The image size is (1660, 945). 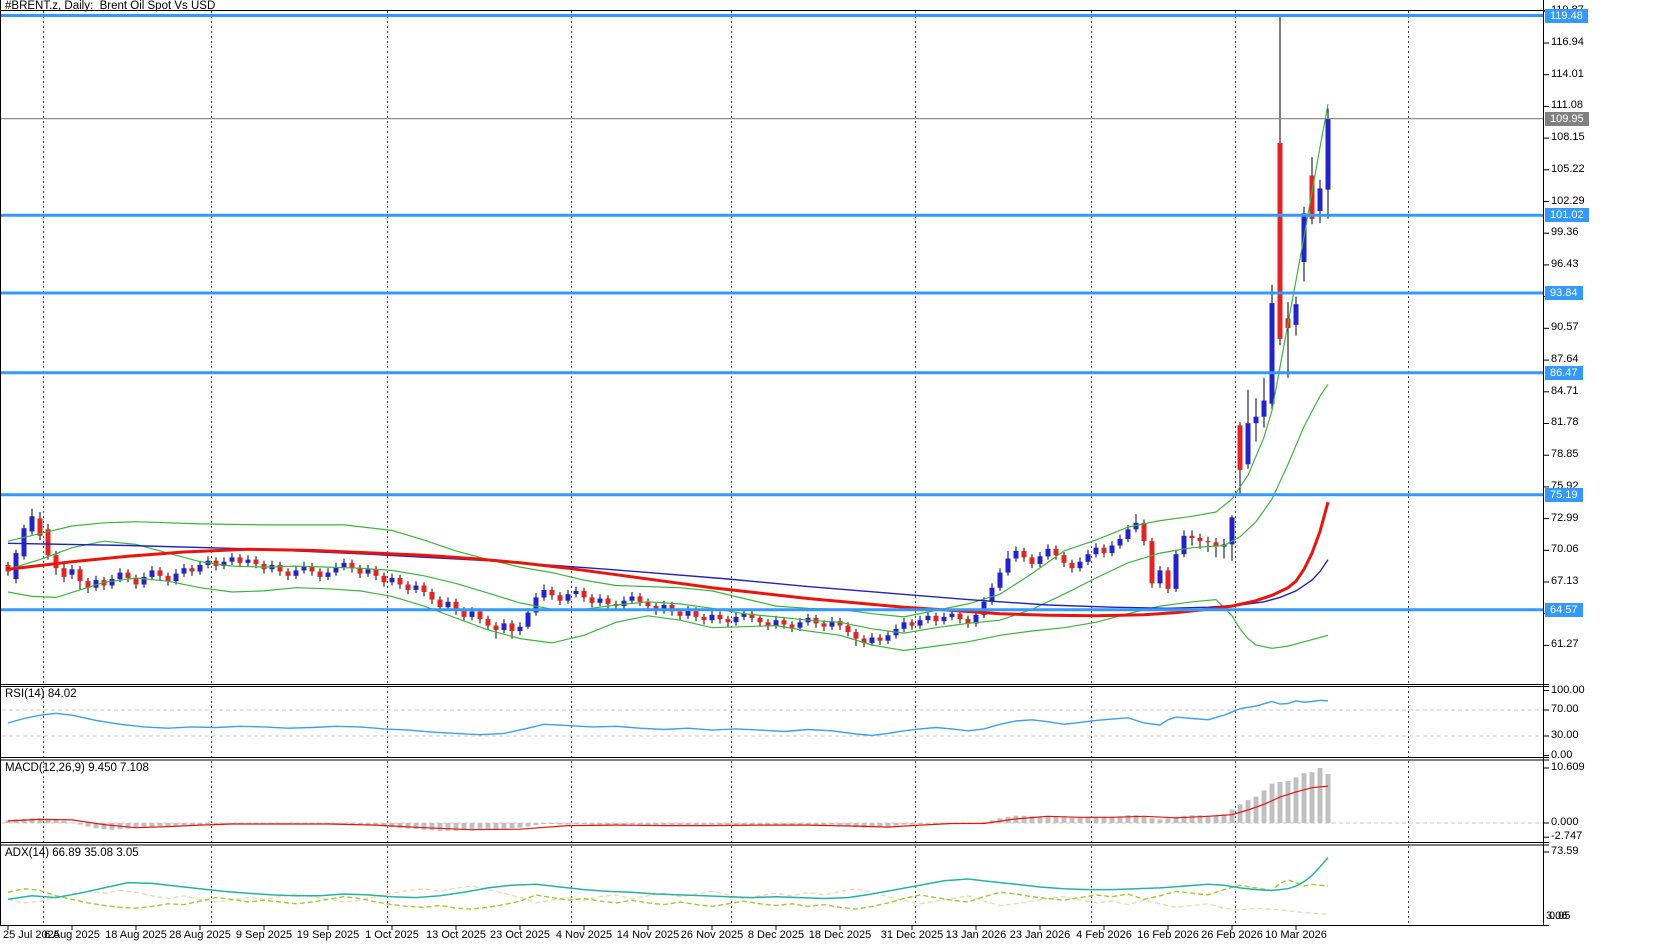 What do you see at coordinates (1565, 580) in the screenshot?
I see `price-tick-label: 67.13` at bounding box center [1565, 580].